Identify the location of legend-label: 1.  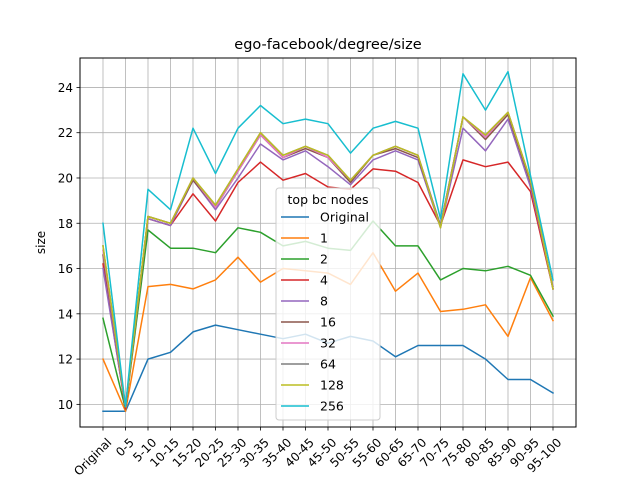
(324, 238).